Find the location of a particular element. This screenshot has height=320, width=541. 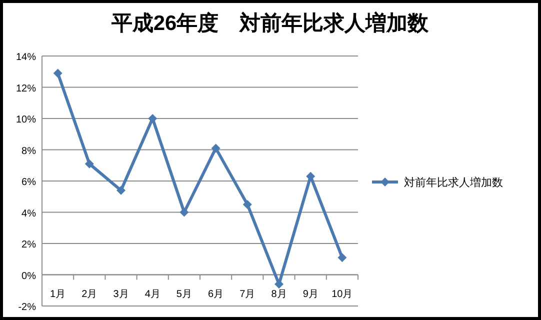

y-tick-label: -2% is located at coordinates (27, 307).